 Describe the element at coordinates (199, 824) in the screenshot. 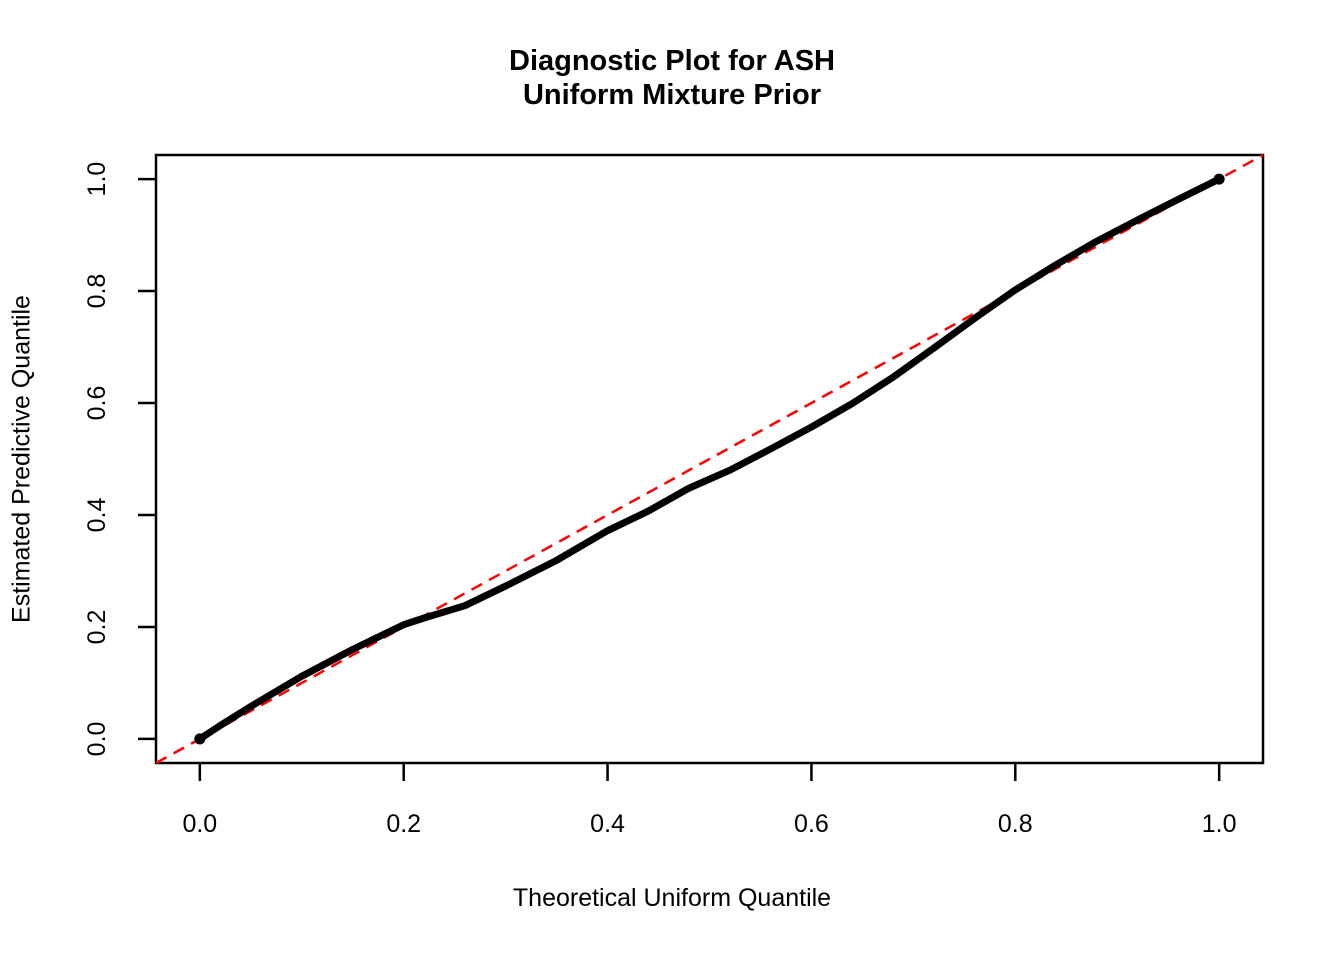

I see `x-axis-tick-label: 0.0` at that location.